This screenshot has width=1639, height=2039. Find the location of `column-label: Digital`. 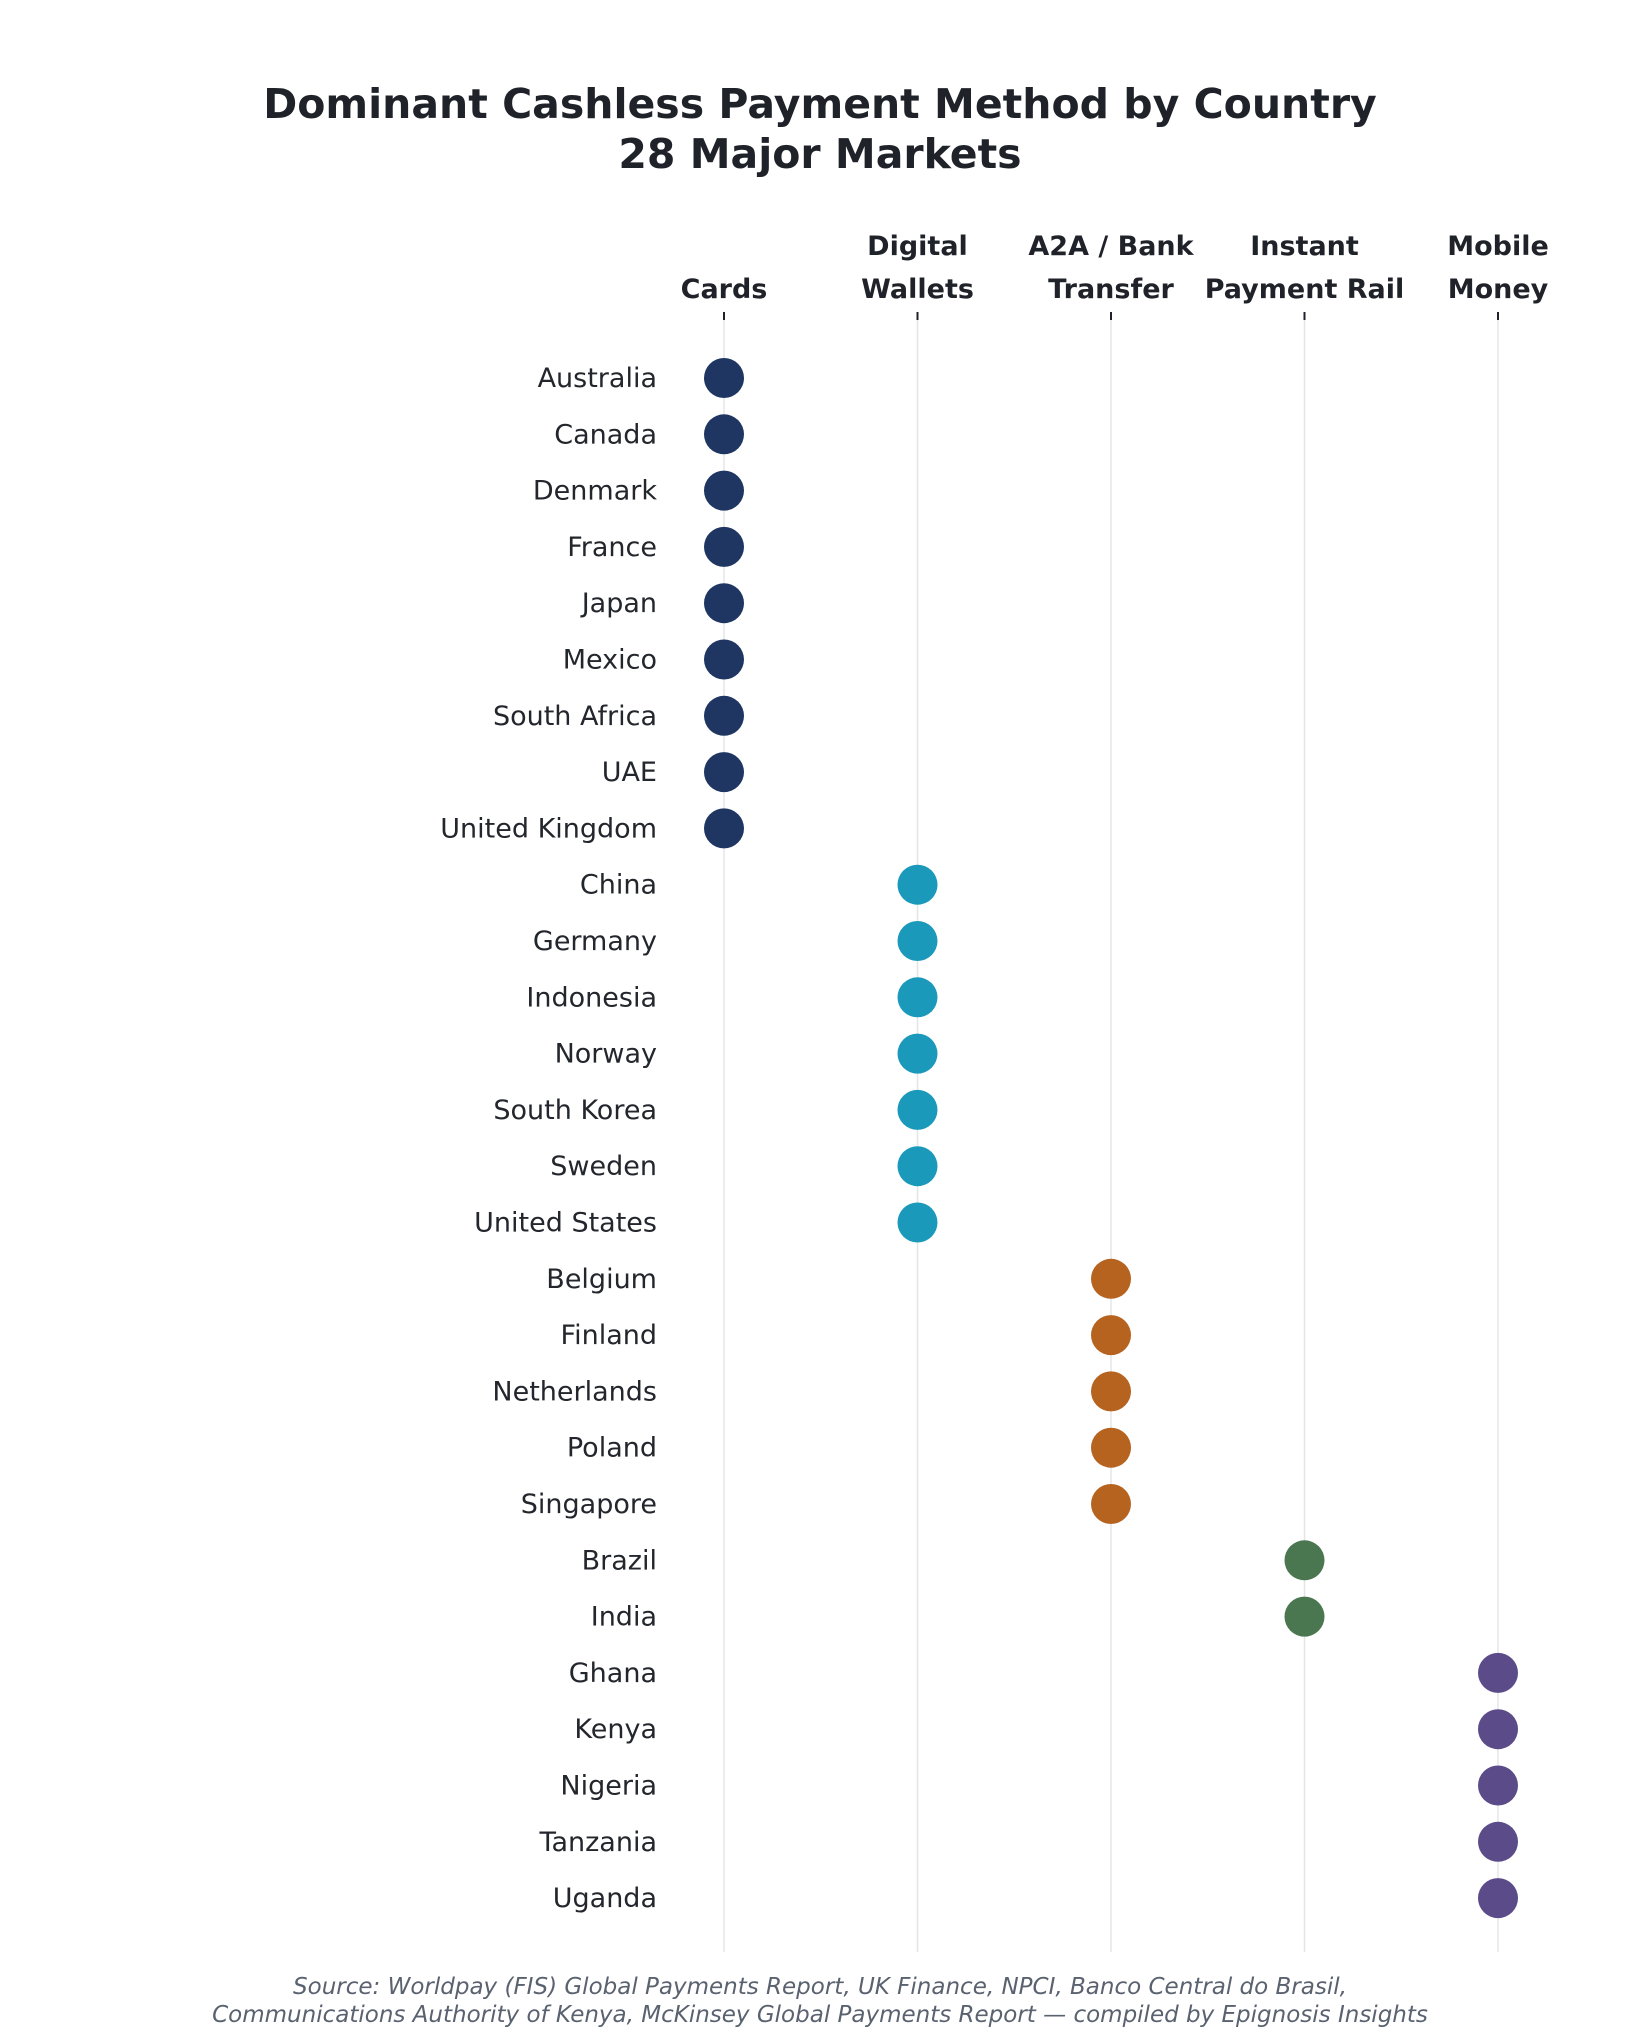

column-label: Digital is located at coordinates (917, 246).